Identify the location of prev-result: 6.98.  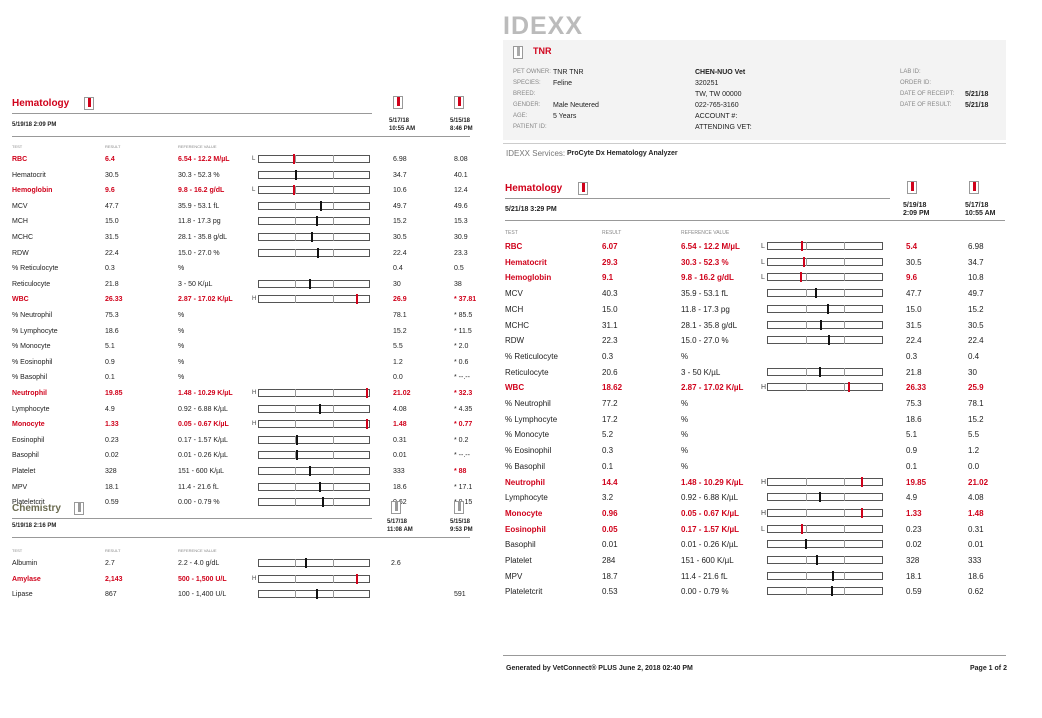
(400, 159).